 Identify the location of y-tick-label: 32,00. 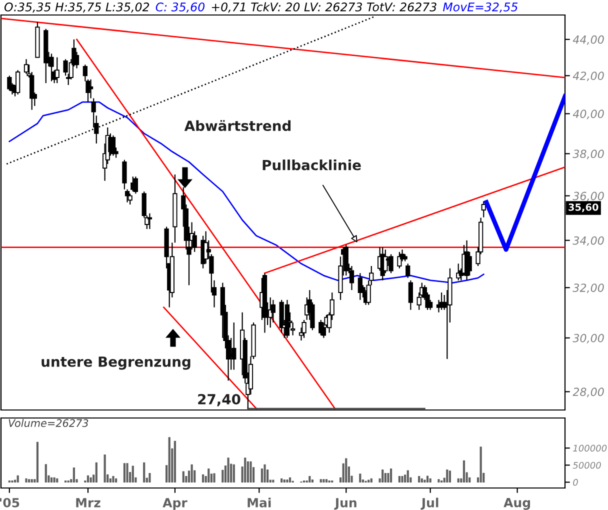
(588, 289).